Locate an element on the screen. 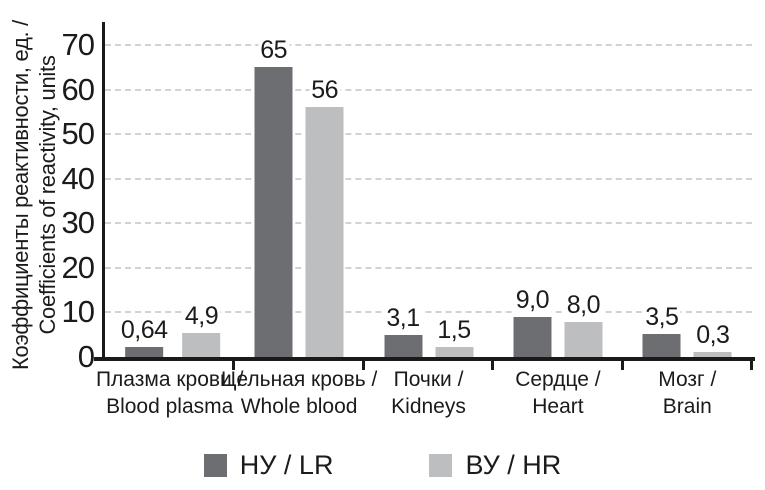 This screenshot has height=490, width=765. bar-column: 4,9 is located at coordinates (201, 329).